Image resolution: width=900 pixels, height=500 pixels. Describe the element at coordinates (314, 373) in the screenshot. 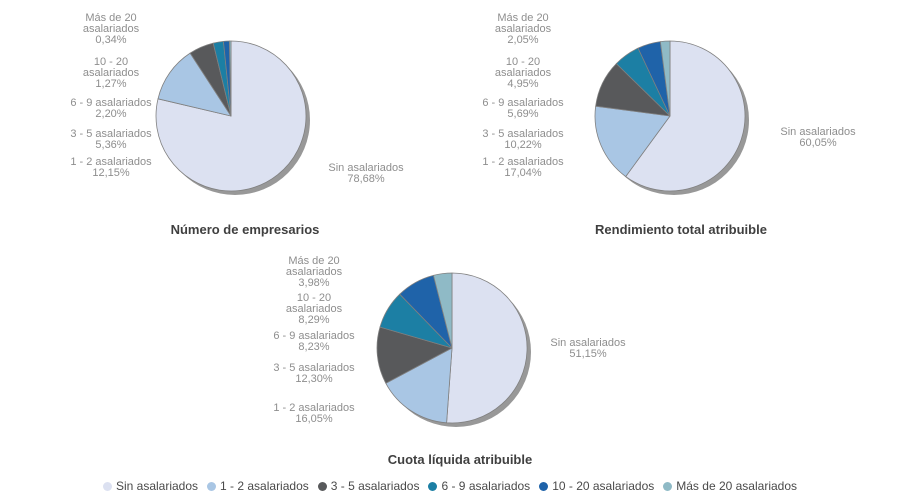

I see `slice-label-3-5: 3 - 5 asalariados 12,30%` at that location.